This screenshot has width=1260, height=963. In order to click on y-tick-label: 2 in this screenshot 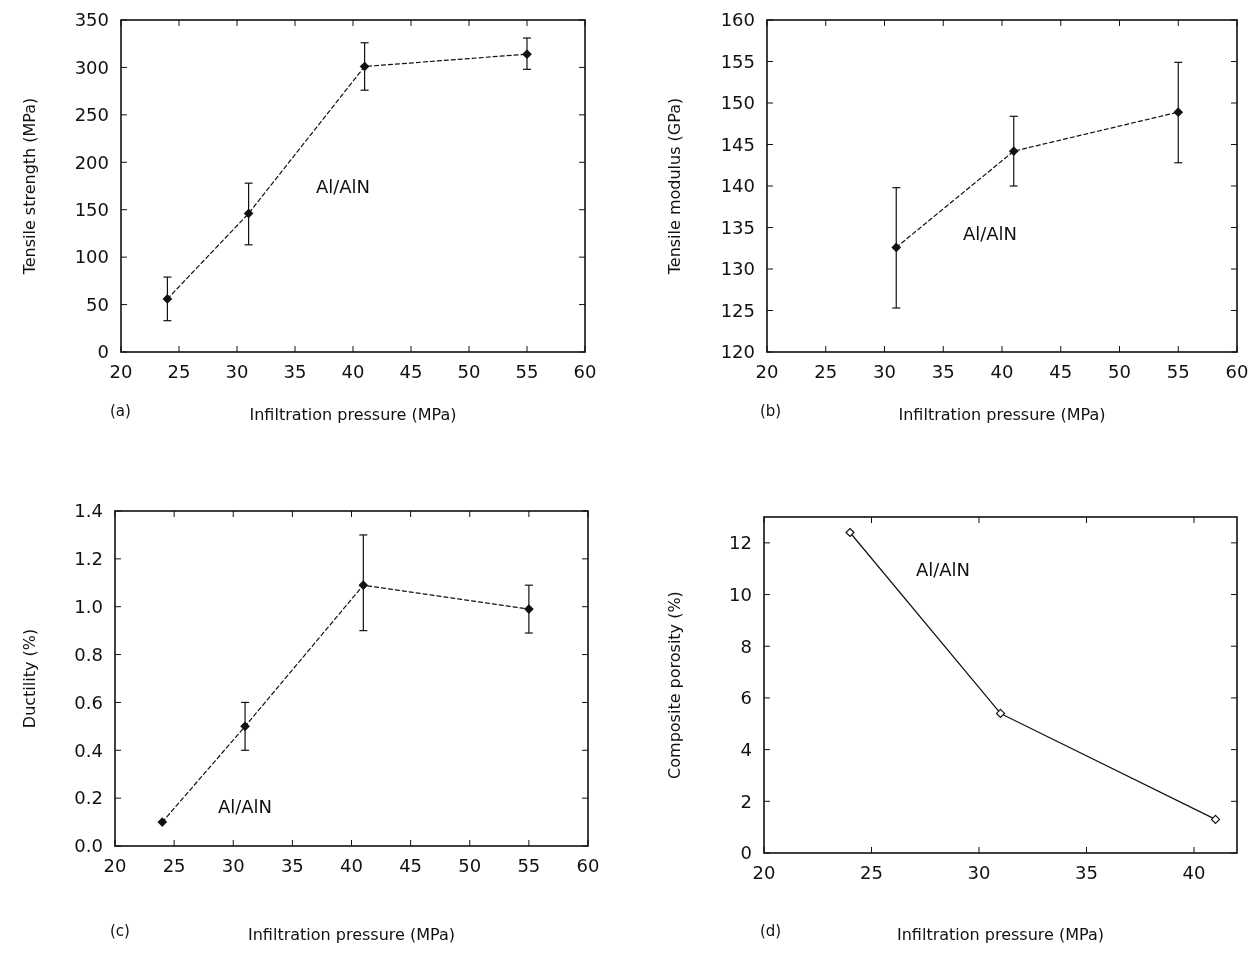, I will do `click(746, 801)`.